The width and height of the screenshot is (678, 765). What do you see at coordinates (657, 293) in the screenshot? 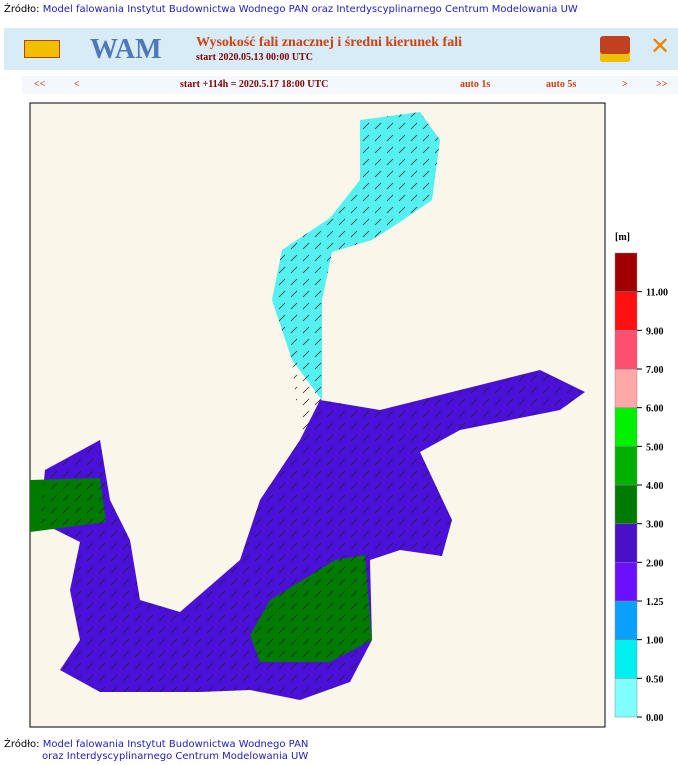
I see `legend-label: 11.00` at bounding box center [657, 293].